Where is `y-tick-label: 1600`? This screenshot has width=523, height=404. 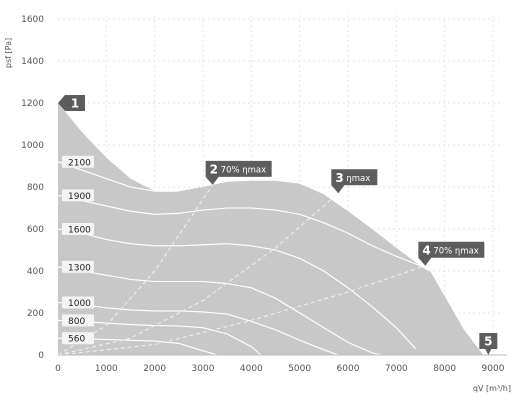
y-tick-label: 1600 is located at coordinates (32, 20).